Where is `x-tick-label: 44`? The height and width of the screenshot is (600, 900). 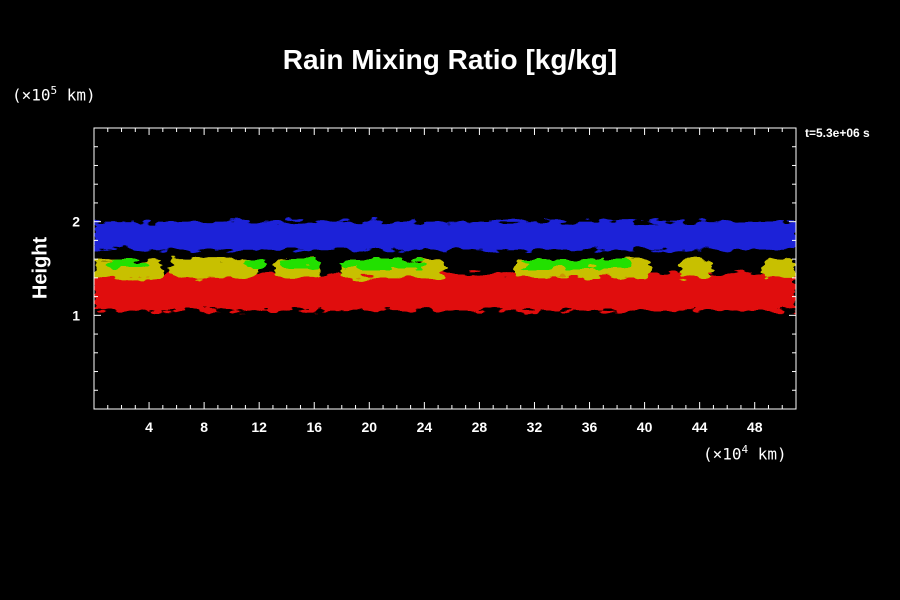 x-tick-label: 44 is located at coordinates (700, 427).